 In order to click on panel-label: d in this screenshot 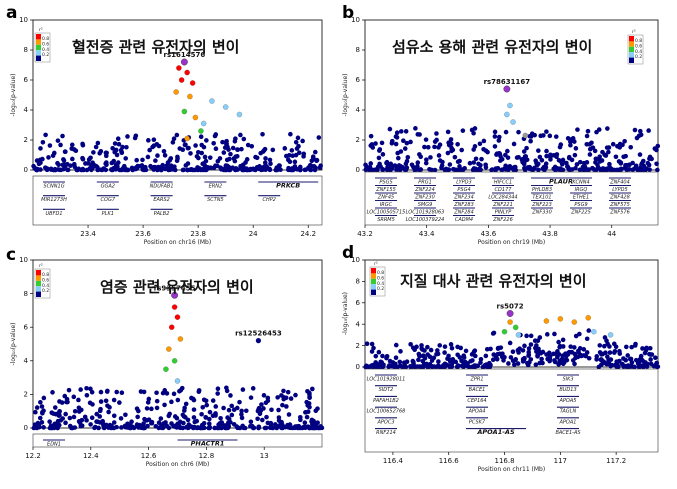, I will do `click(348, 253)`.